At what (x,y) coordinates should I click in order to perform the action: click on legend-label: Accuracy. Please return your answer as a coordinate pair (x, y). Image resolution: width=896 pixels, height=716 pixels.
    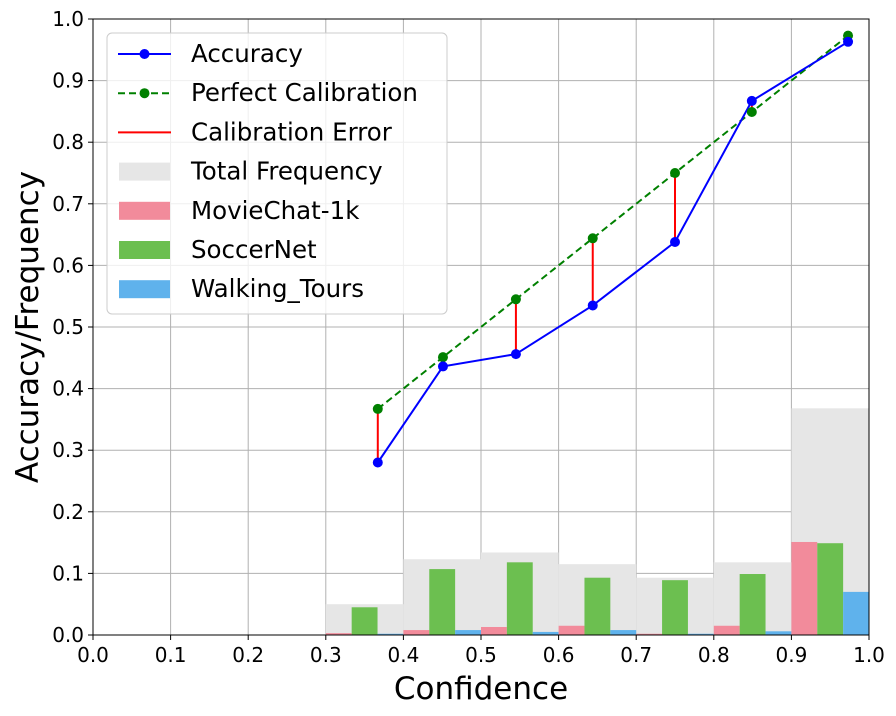
    Looking at the image, I should click on (247, 53).